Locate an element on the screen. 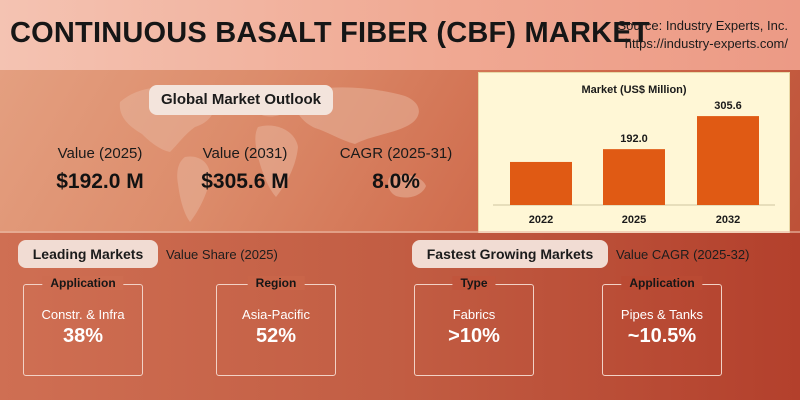  stat-label-value-2025: Value (2025) is located at coordinates (100, 153).